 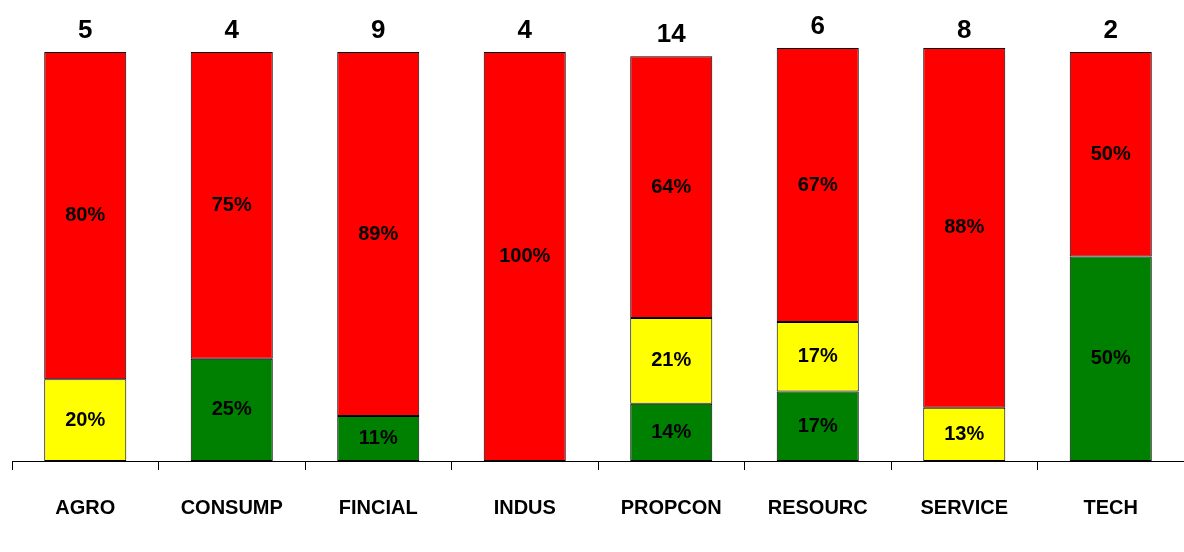 What do you see at coordinates (1110, 506) in the screenshot?
I see `x-tick-label: TECH` at bounding box center [1110, 506].